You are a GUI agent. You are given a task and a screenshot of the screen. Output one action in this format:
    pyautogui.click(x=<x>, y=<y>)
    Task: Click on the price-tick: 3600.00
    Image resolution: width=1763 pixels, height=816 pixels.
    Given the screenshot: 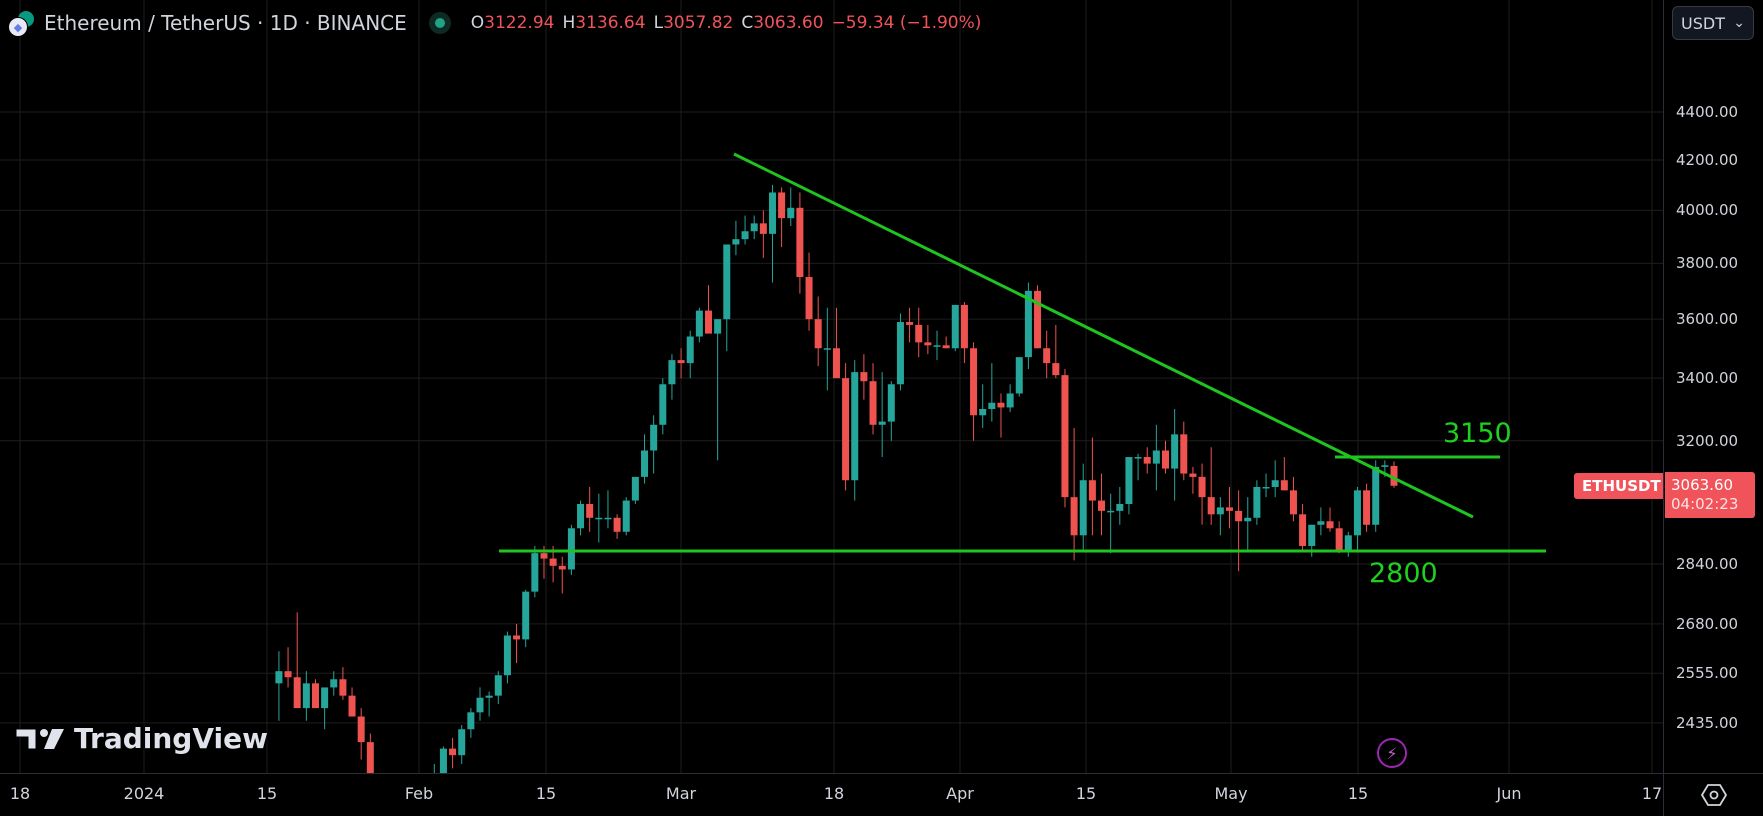 What is the action you would take?
    pyautogui.click(x=1707, y=319)
    